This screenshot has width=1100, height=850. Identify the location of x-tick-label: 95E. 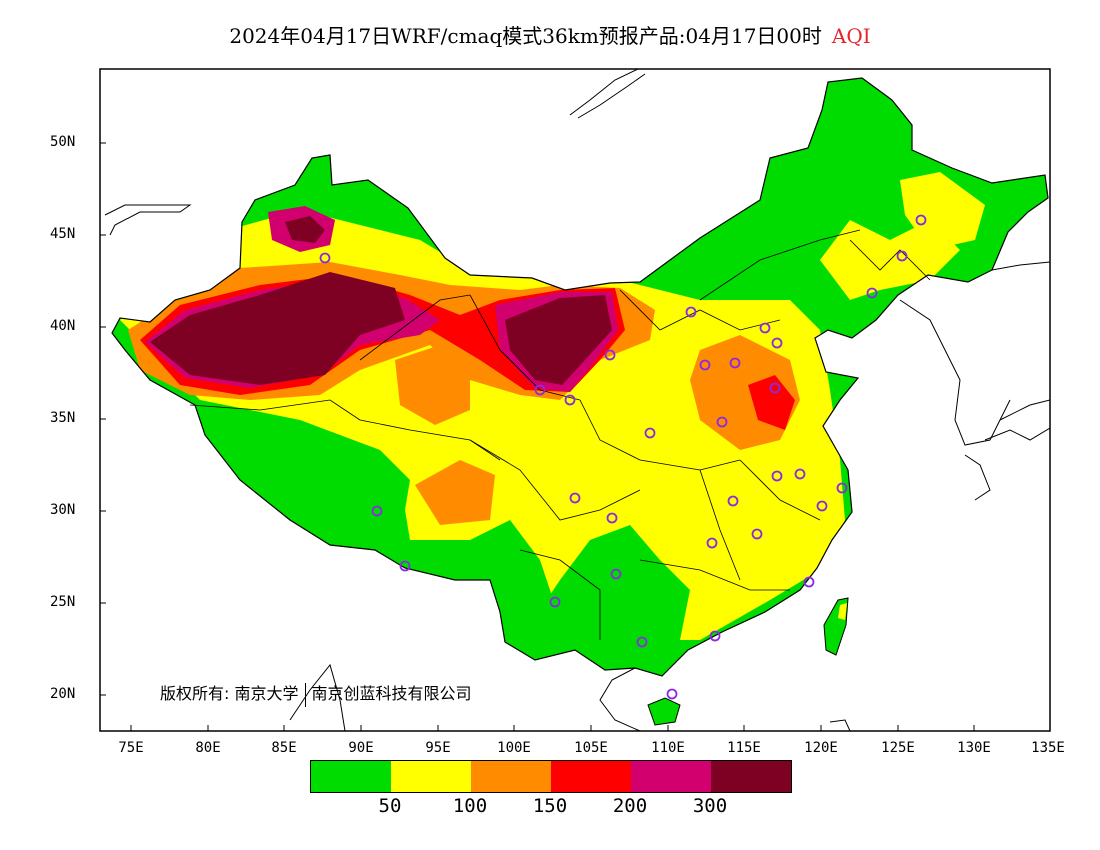
(438, 748).